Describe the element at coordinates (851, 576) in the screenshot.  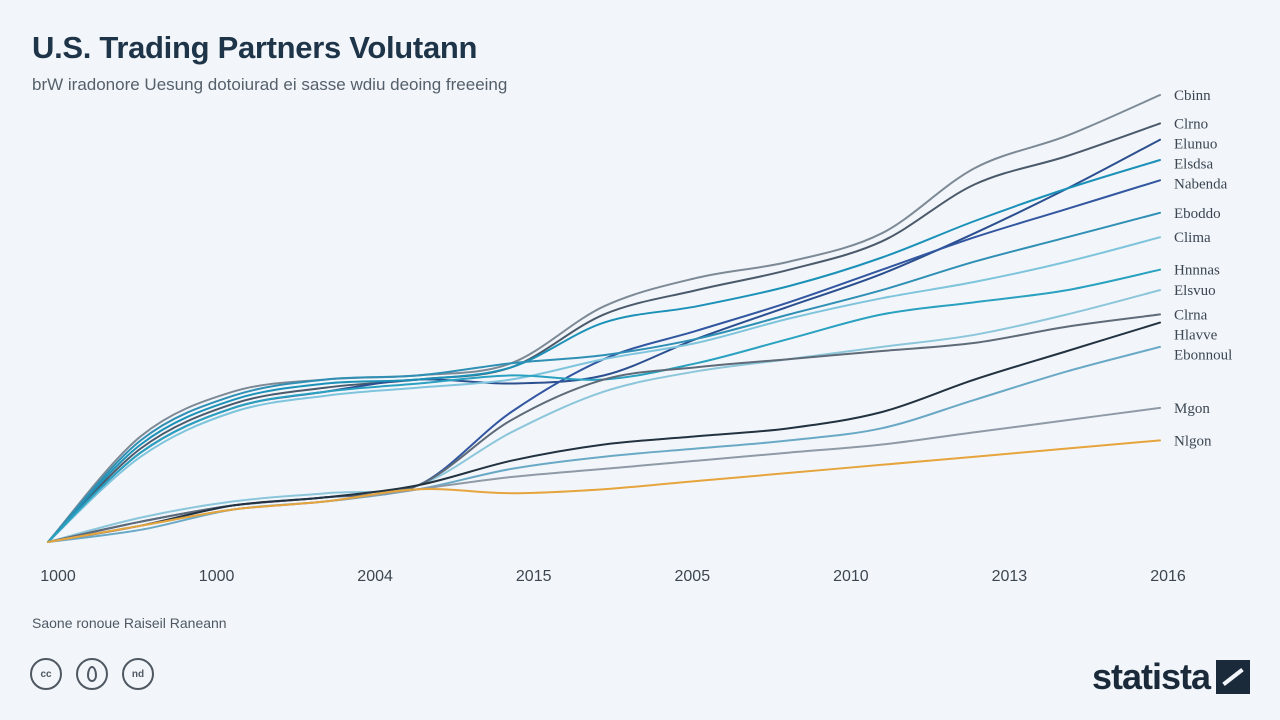
I see `x-tick-label-5: 2010` at that location.